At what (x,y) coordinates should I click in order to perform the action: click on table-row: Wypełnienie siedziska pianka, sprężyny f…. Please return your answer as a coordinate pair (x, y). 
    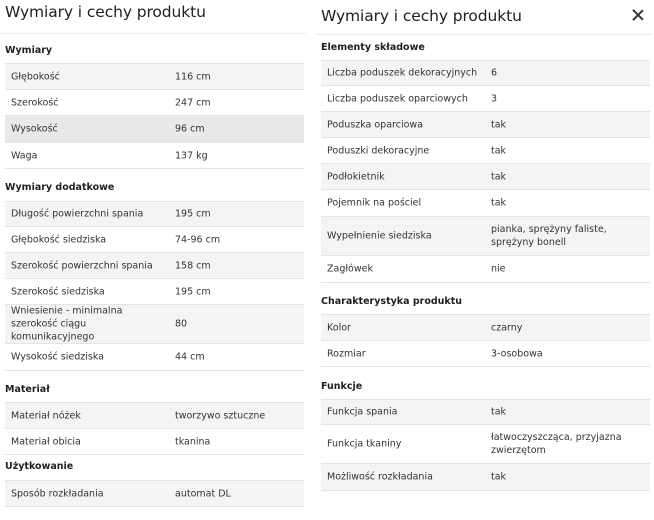
    Looking at the image, I should click on (485, 236).